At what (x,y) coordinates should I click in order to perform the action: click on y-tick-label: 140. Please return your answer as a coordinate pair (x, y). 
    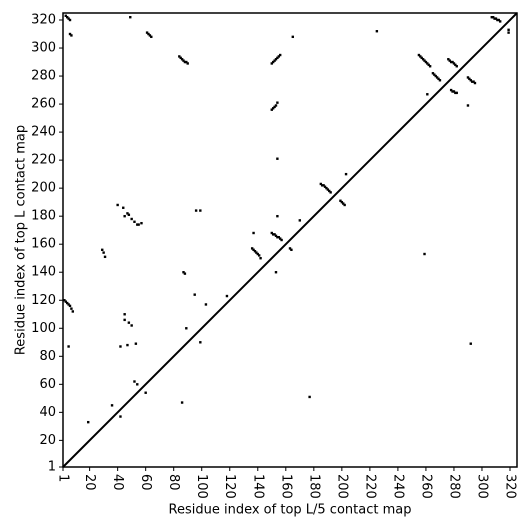
    Looking at the image, I should click on (43, 272).